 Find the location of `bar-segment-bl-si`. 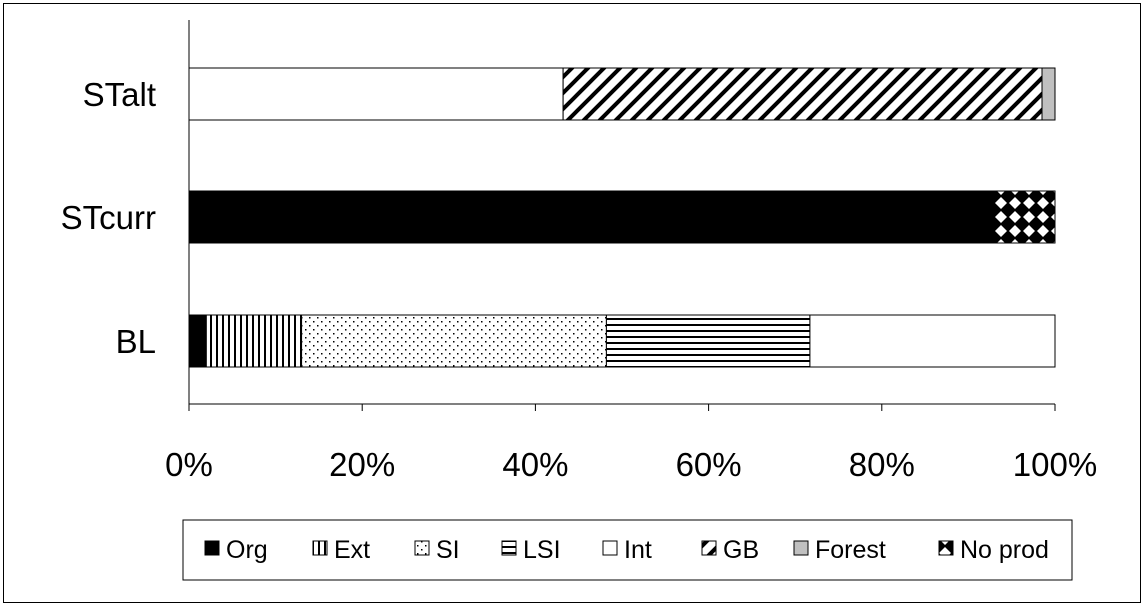

bar-segment-bl-si is located at coordinates (454, 341).